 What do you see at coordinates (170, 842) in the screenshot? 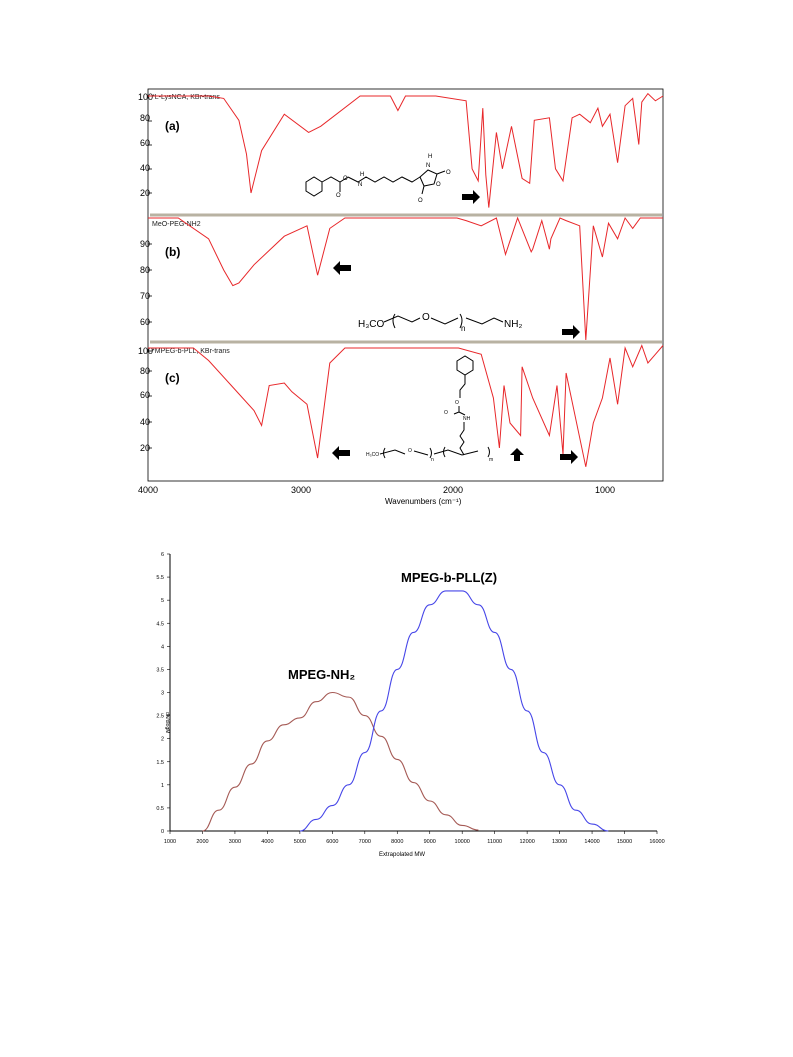
I see `gpc-xtick-label: 1000` at bounding box center [170, 842].